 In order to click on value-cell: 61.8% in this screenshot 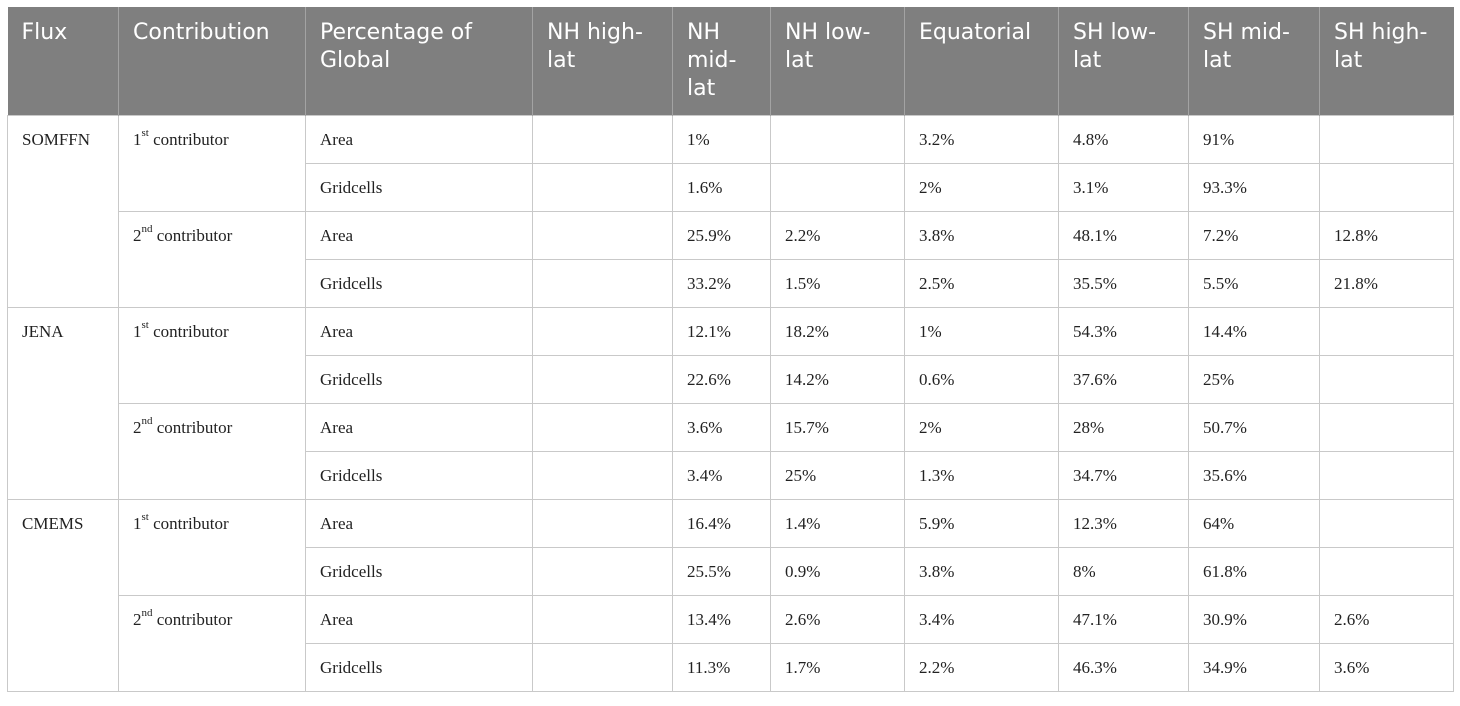, I will do `click(1254, 571)`.